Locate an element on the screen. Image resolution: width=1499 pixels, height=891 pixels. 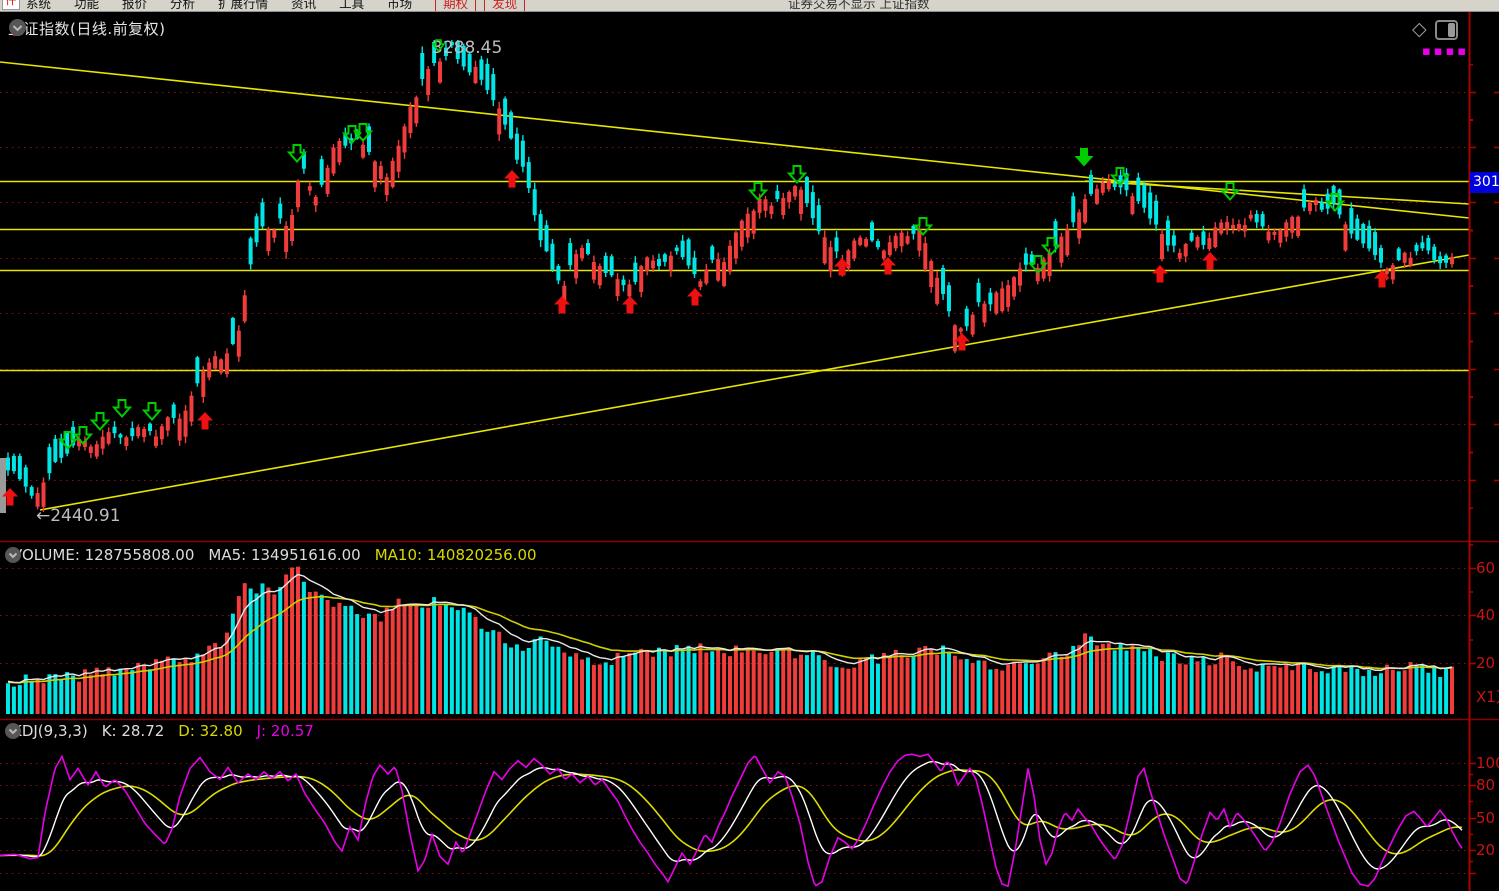
menu-item: 资讯 is located at coordinates (304, 5).